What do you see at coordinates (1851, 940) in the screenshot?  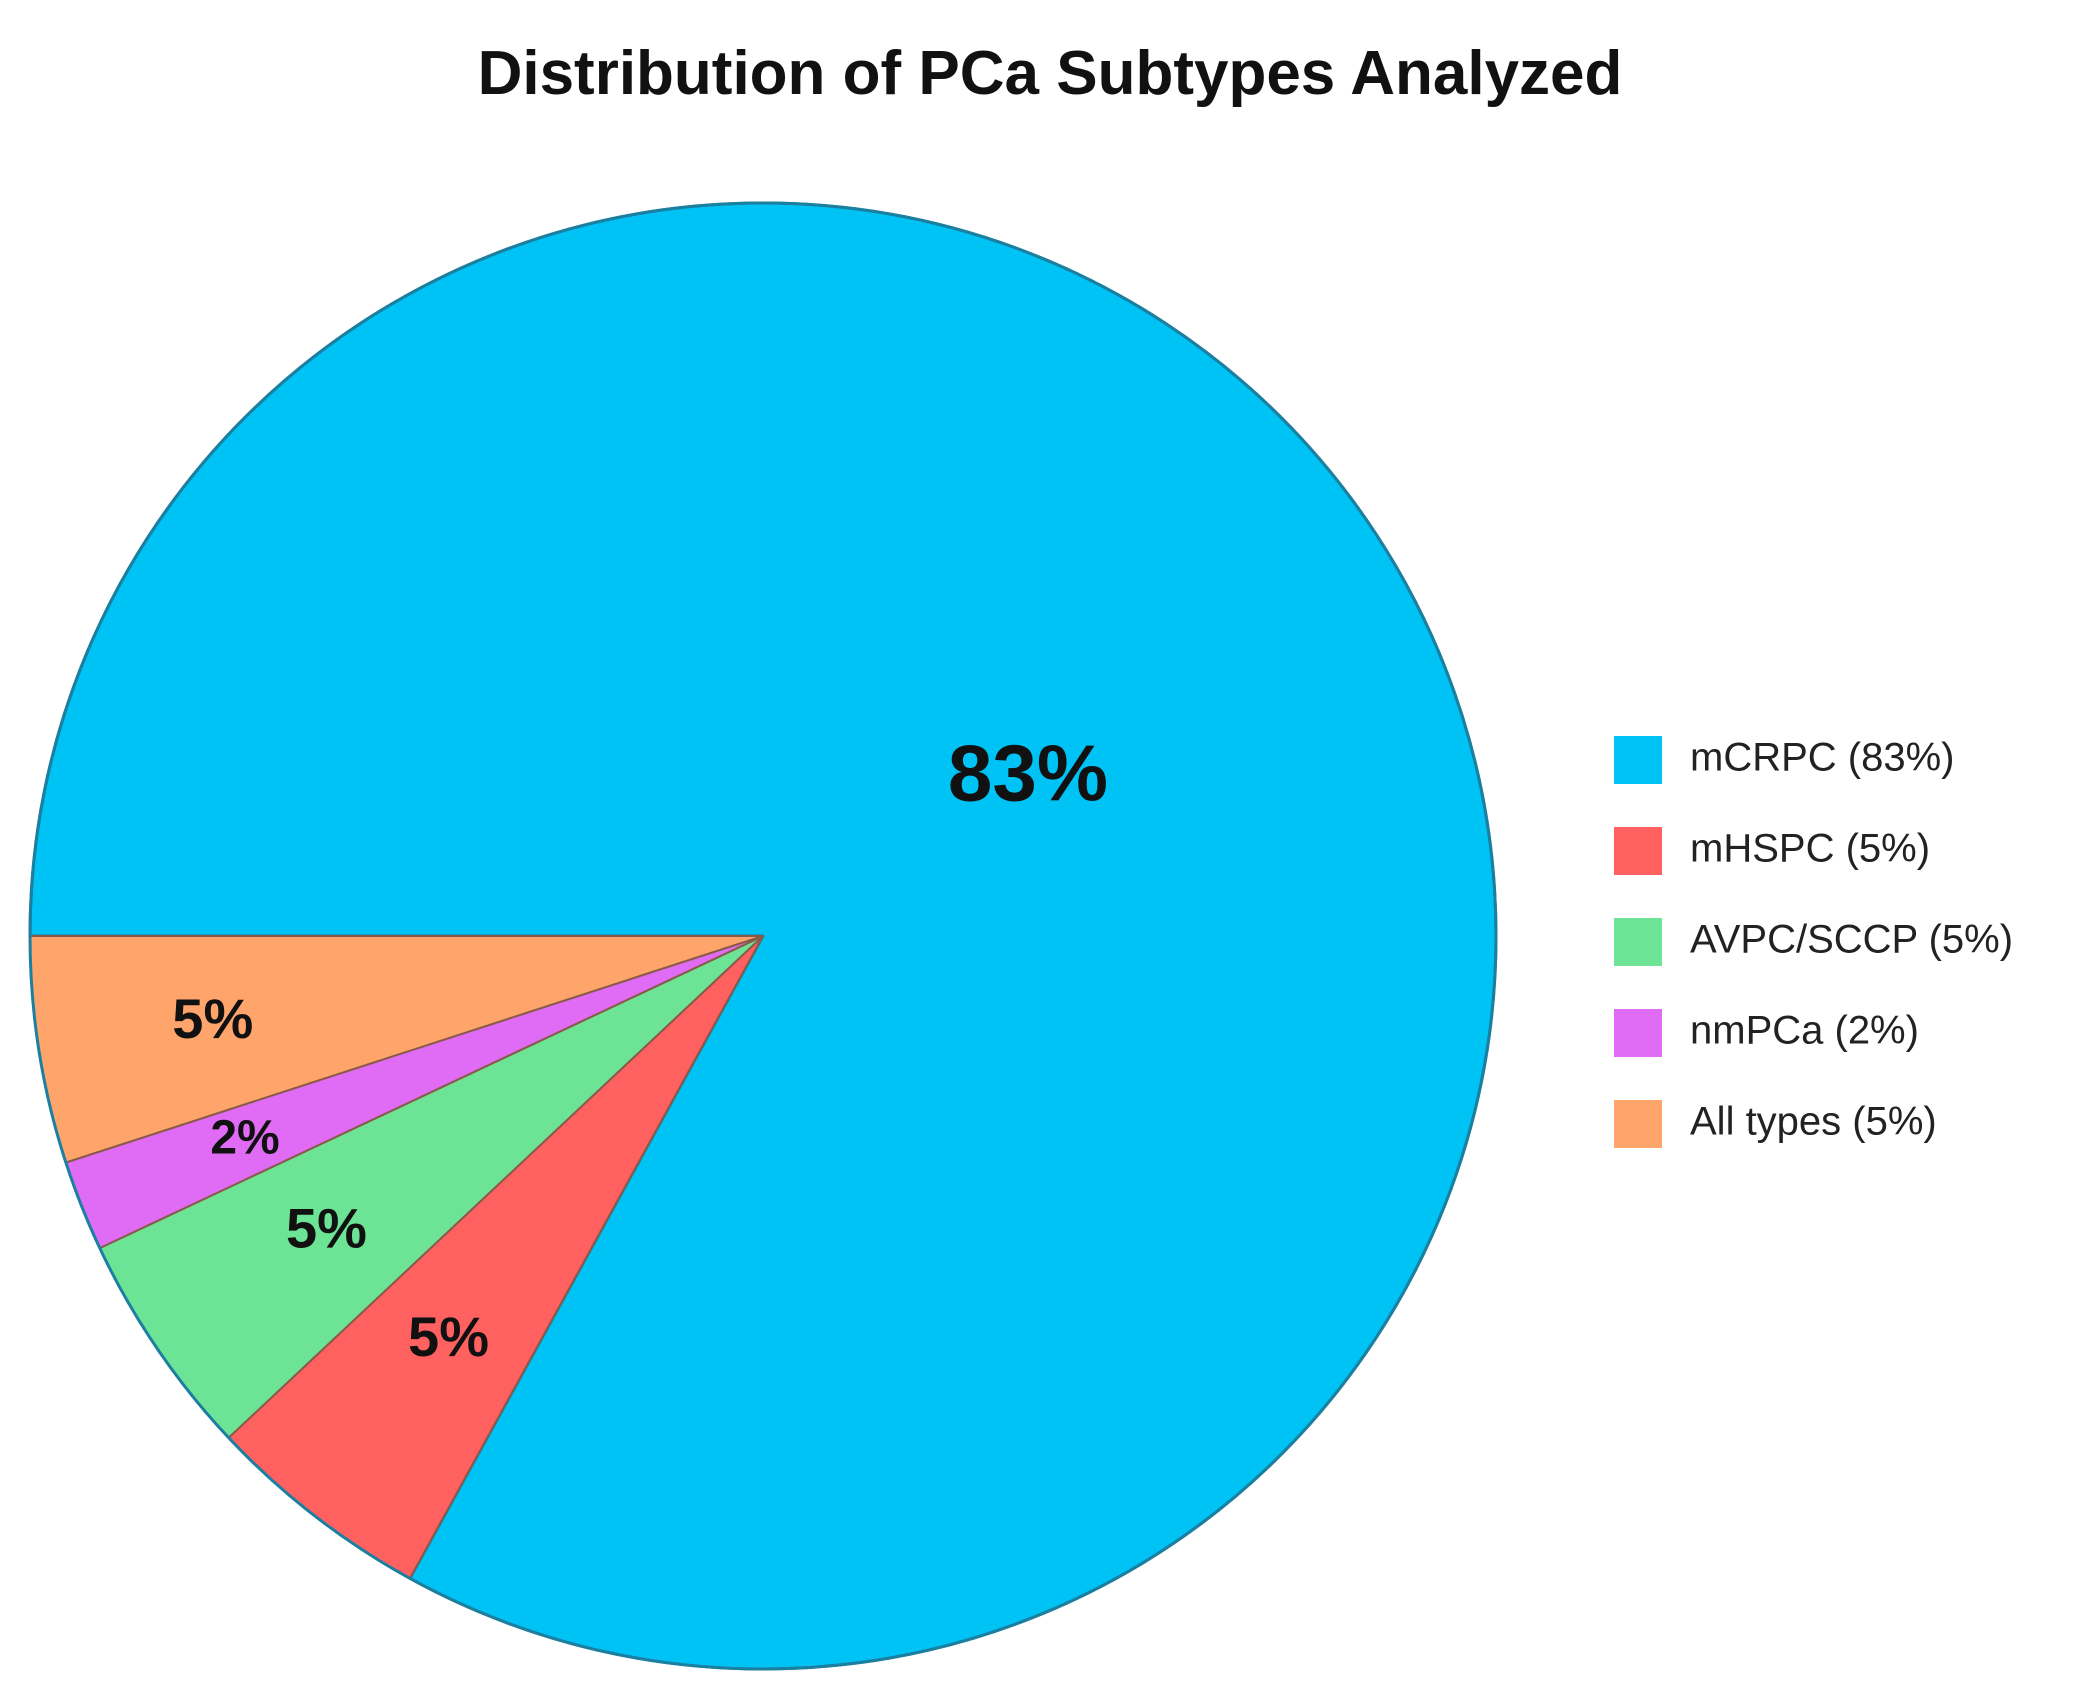 I see `legend-label: AVPC/SCCP (5%)` at bounding box center [1851, 940].